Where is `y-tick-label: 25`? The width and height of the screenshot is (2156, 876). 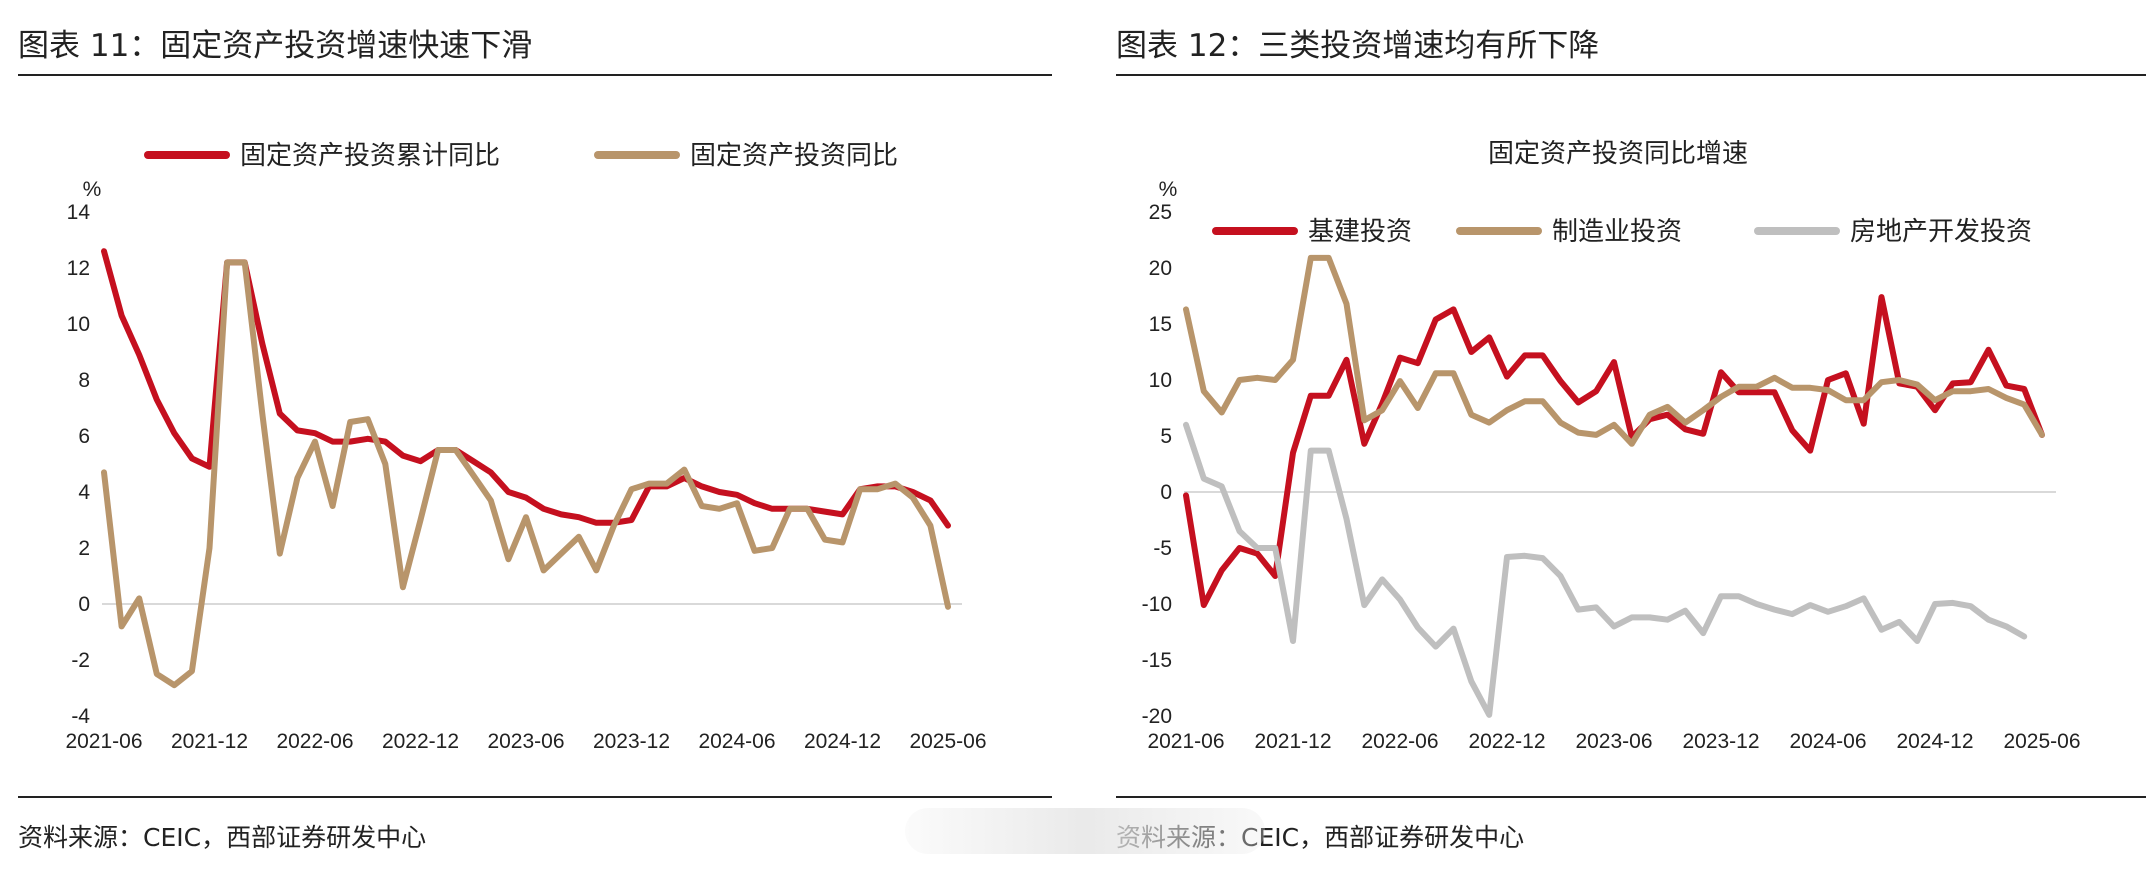
y-tick-label: 25 is located at coordinates (1160, 212).